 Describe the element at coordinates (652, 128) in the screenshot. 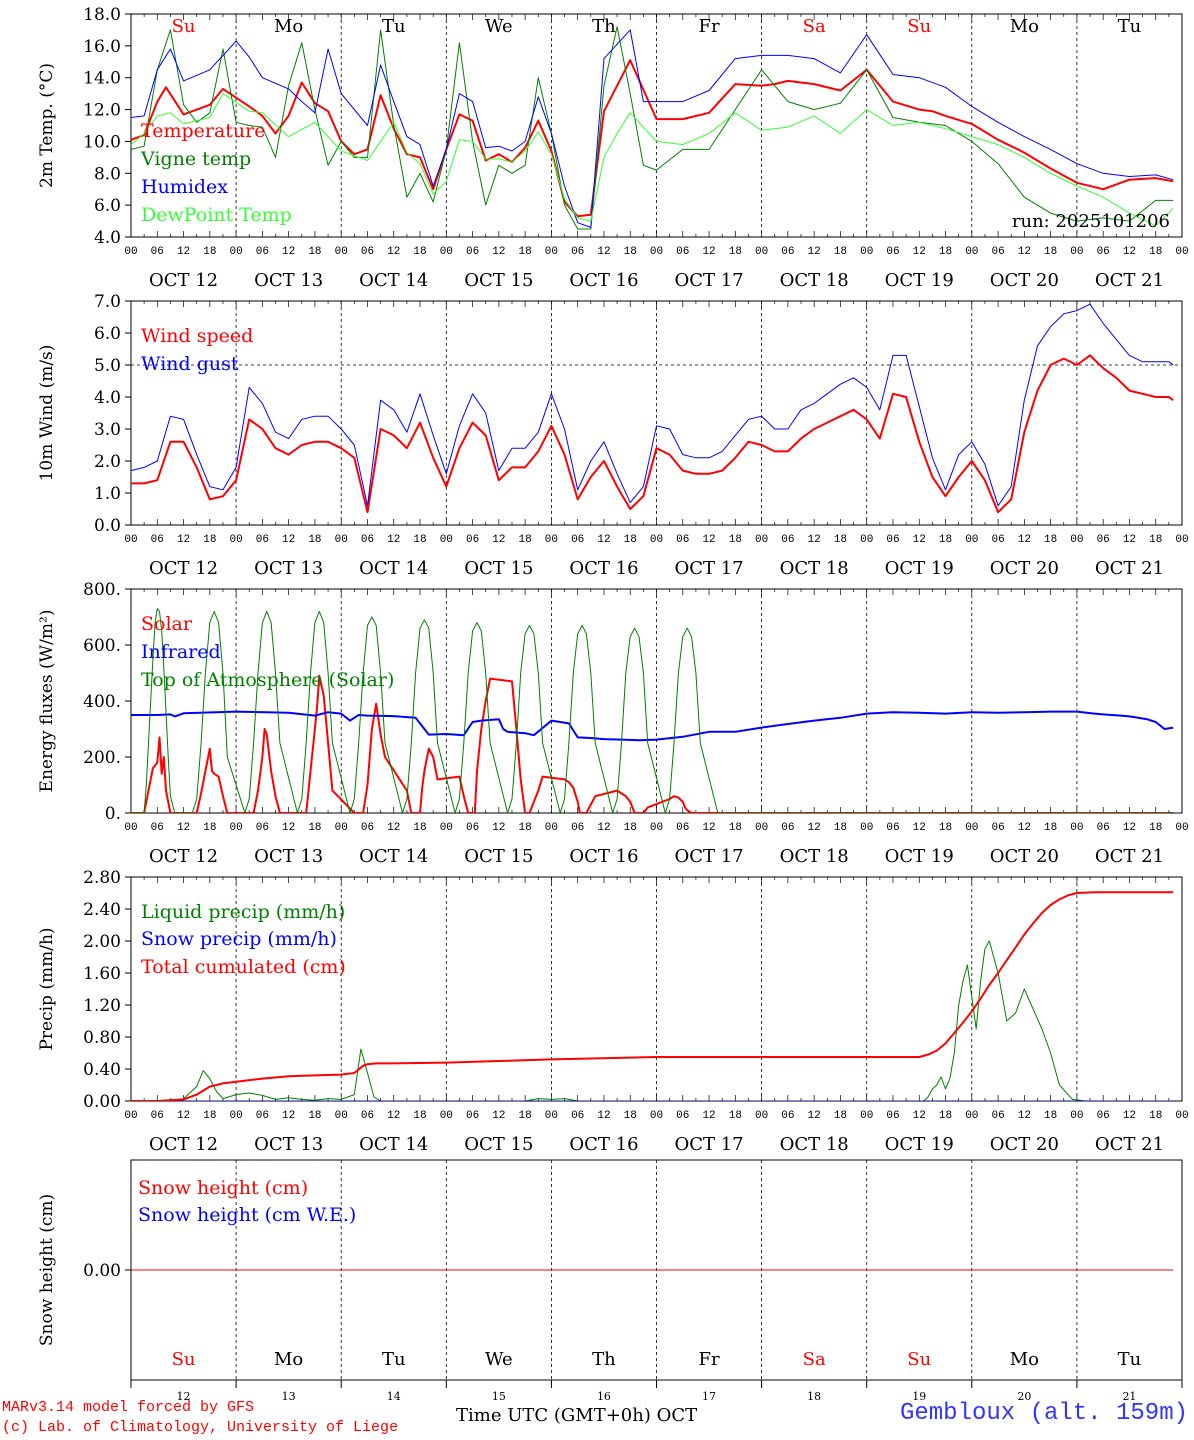

I see `series-line-humidex` at that location.